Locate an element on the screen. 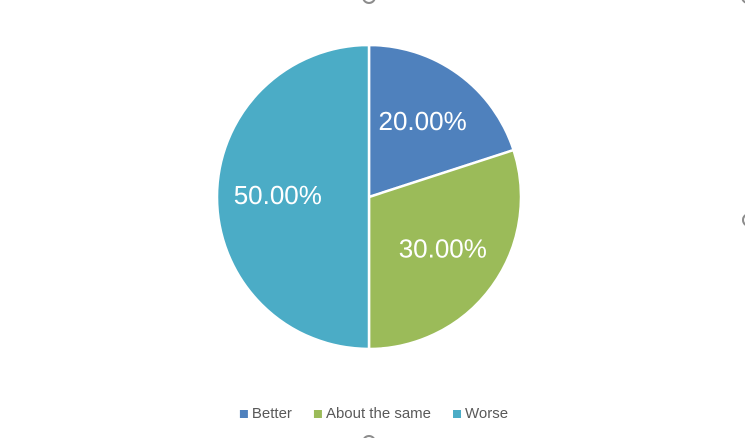 This screenshot has height=438, width=745. data-label: 50.00% is located at coordinates (278, 195).